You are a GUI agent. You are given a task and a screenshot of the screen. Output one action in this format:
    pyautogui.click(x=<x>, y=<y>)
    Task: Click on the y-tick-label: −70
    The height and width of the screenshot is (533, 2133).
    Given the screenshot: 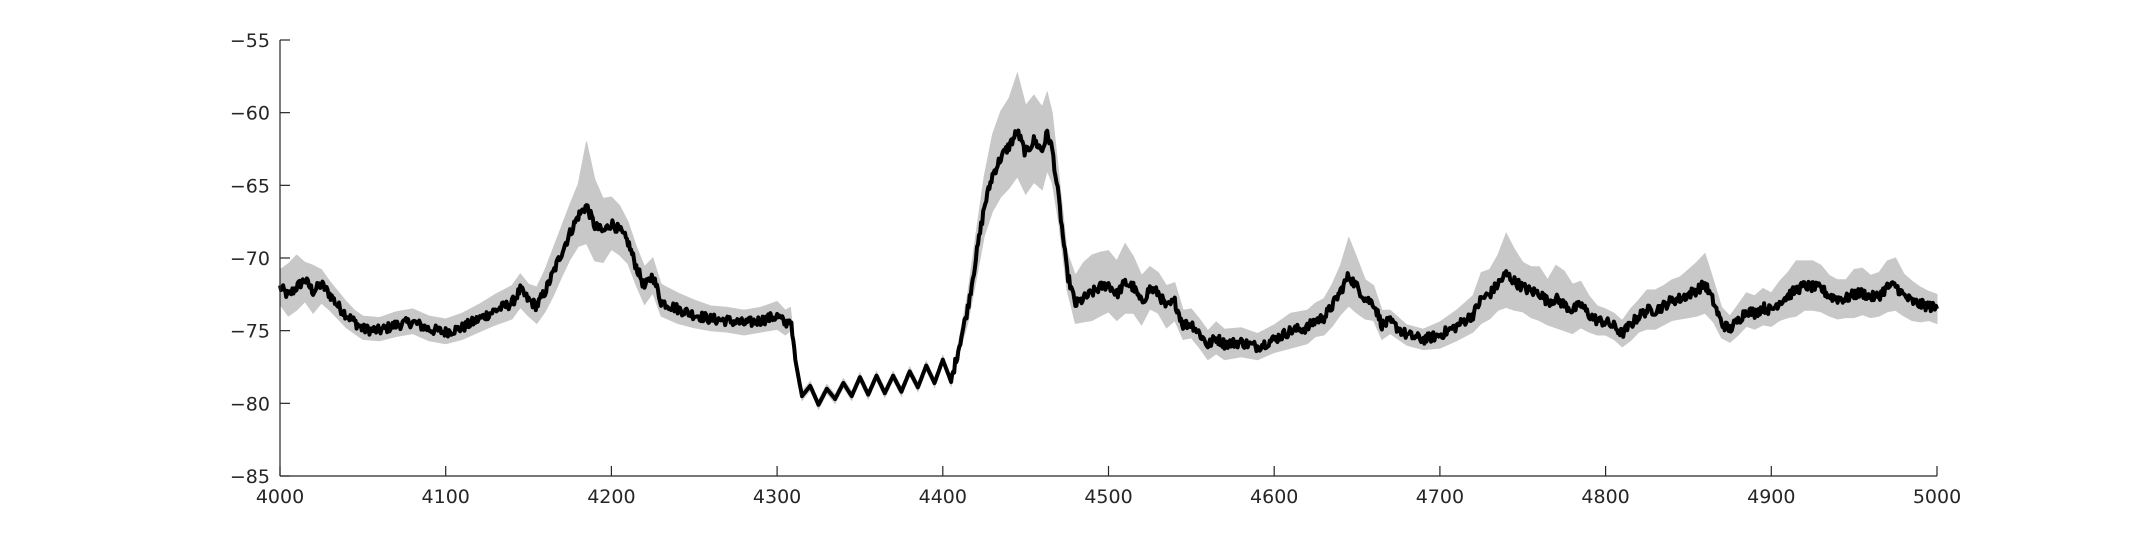 What is the action you would take?
    pyautogui.click(x=250, y=259)
    